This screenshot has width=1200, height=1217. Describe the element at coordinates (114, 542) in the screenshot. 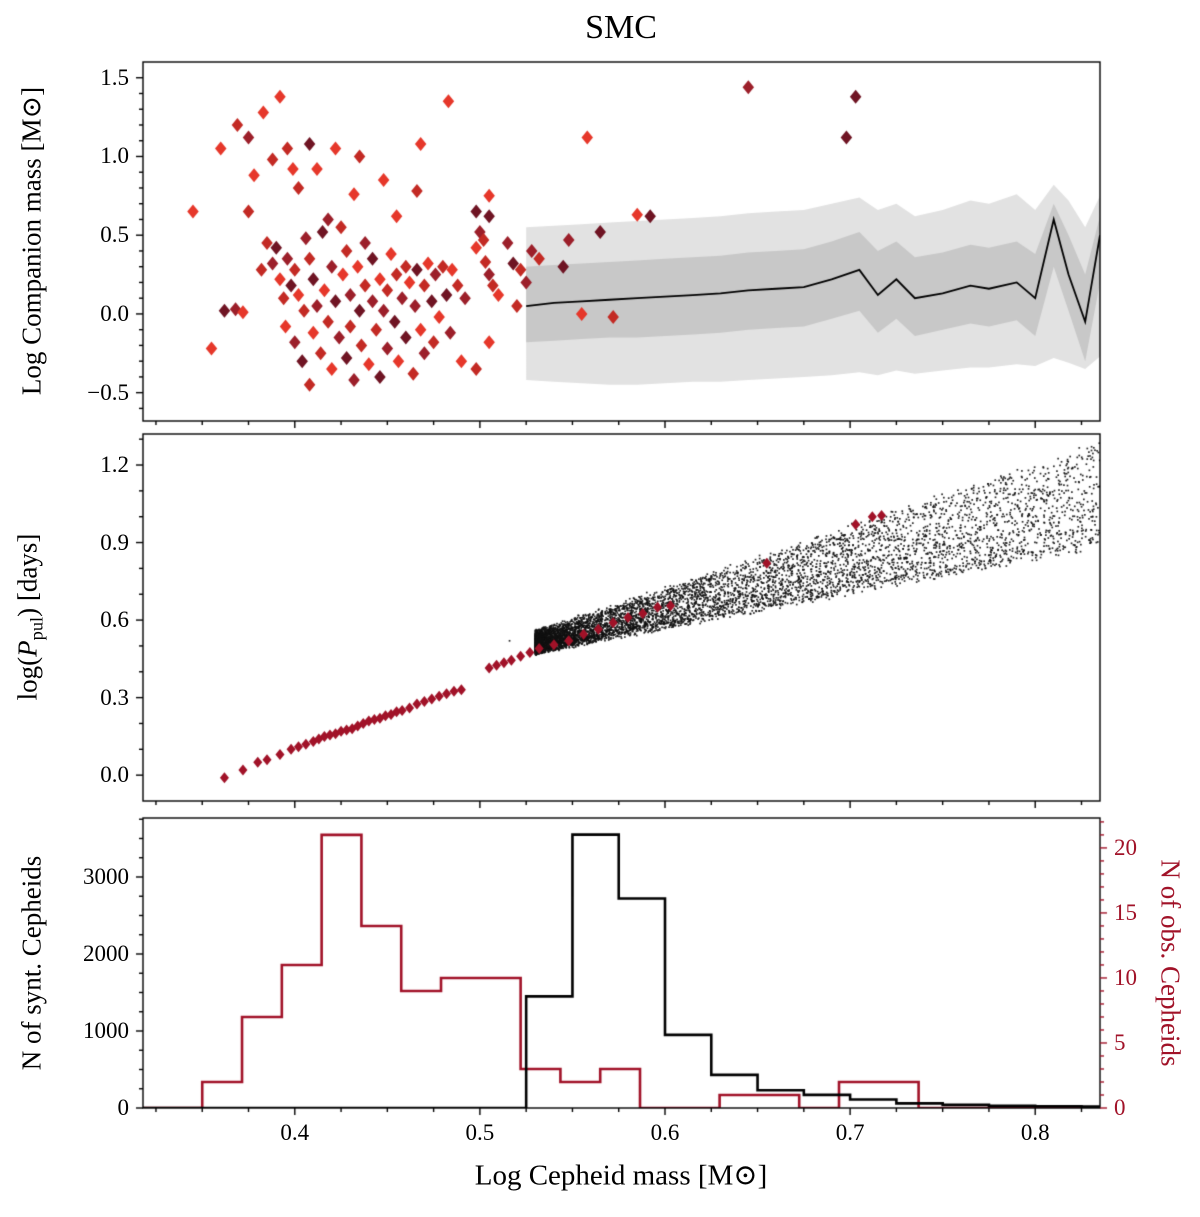

I see `y-tick-label-p2: 0.9` at that location.